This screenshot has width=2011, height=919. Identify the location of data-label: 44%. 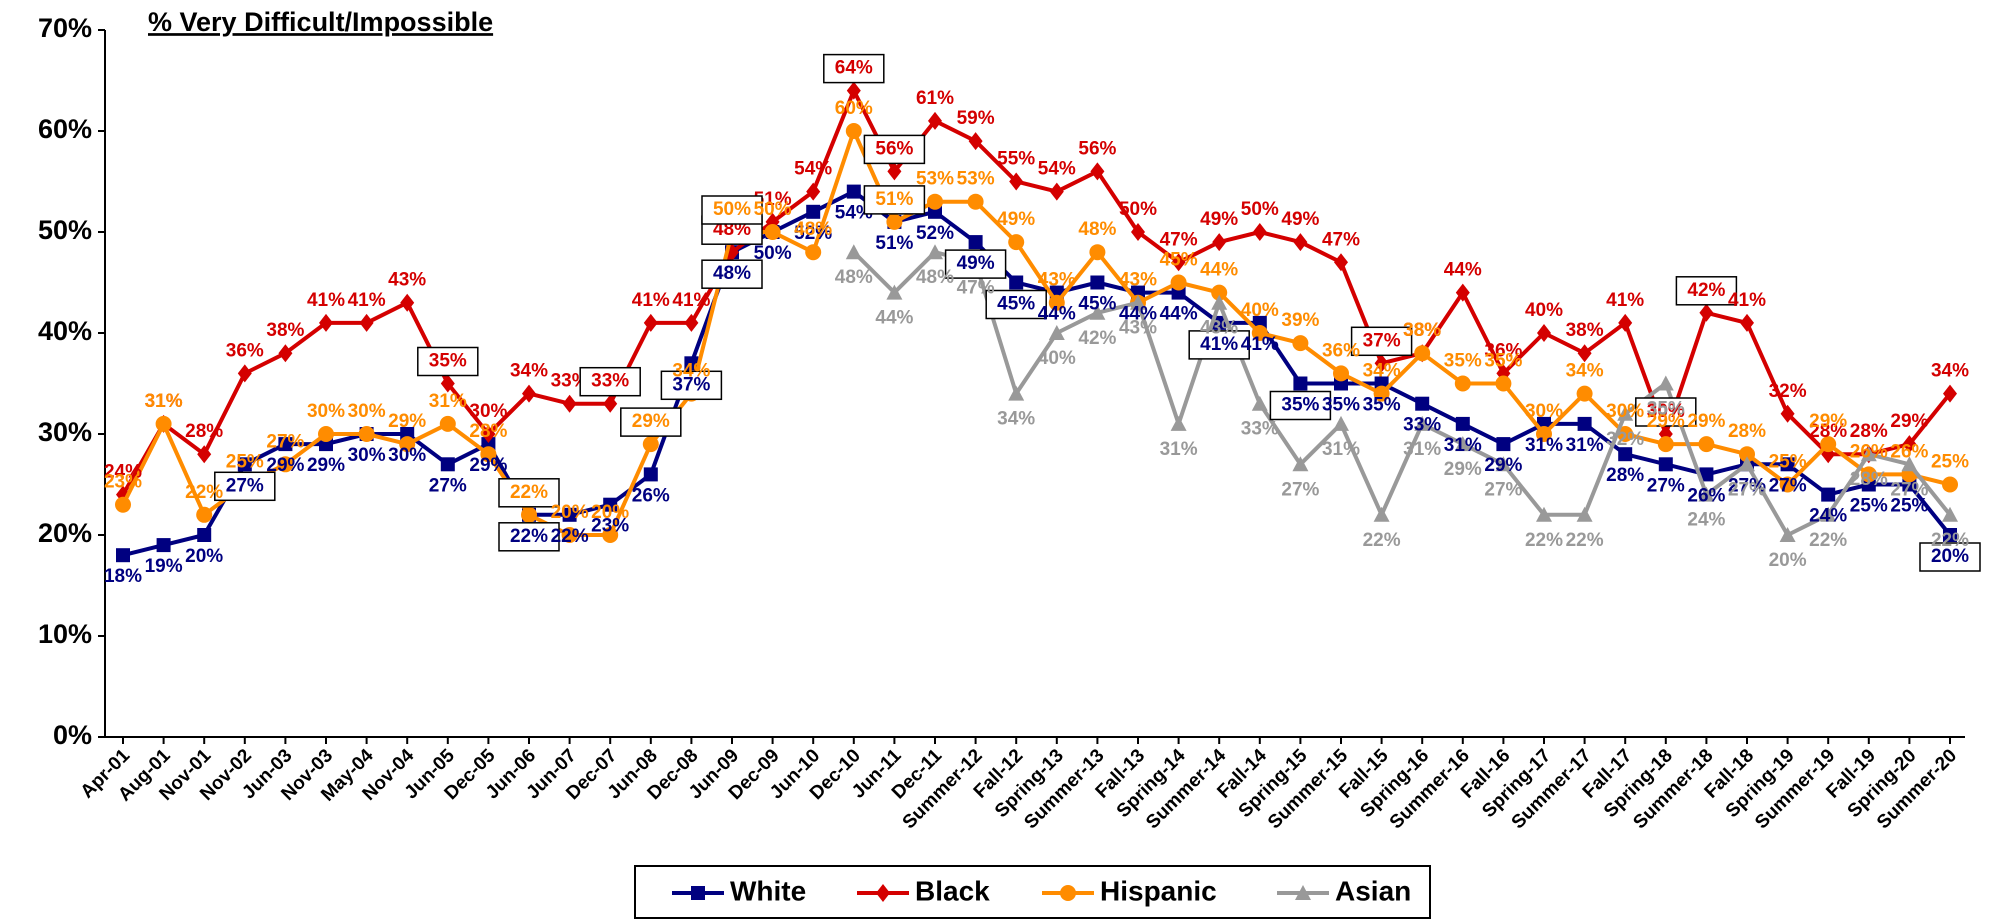
(1179, 314).